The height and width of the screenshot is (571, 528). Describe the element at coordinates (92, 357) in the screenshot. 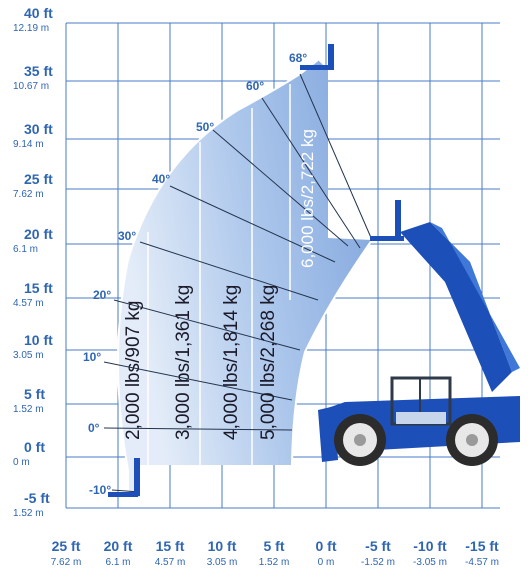

I see `angle-label: 10°` at that location.